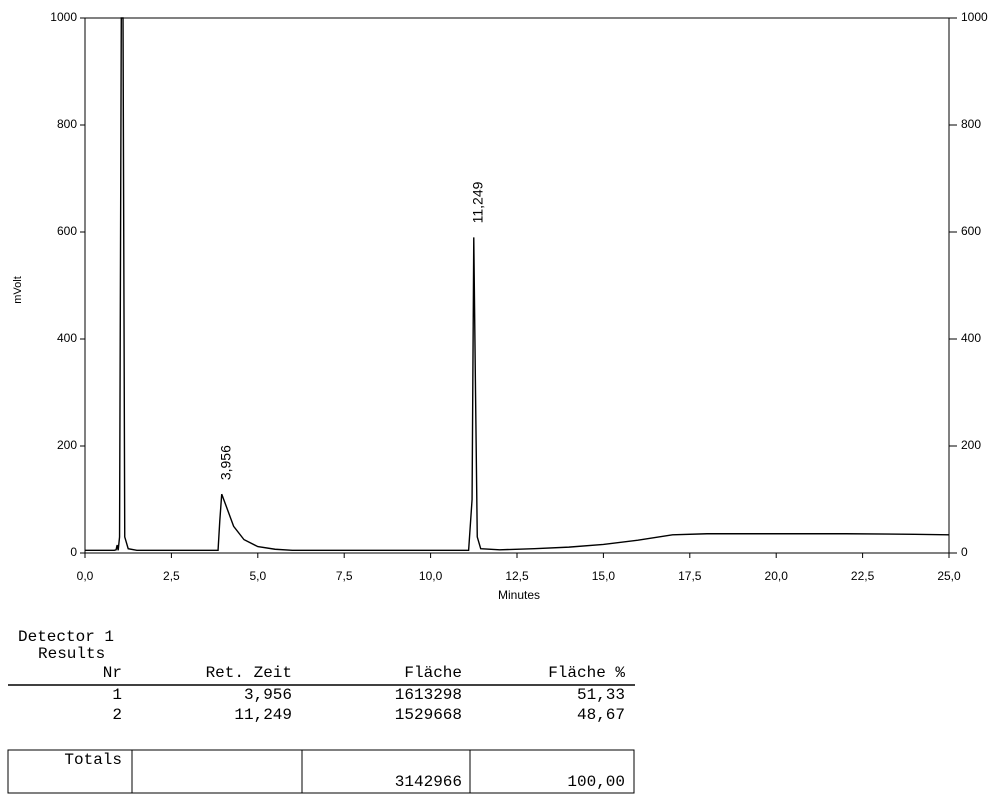 The height and width of the screenshot is (800, 1000). Describe the element at coordinates (321, 771) in the screenshot. I see `totals-box` at that location.